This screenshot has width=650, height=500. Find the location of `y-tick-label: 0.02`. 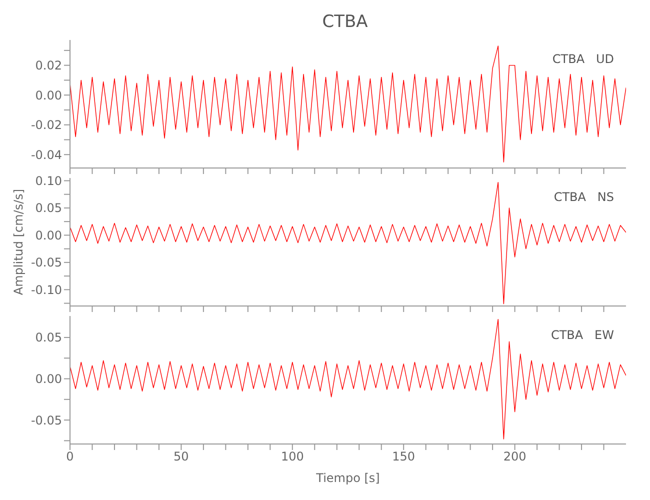

y-tick-label: 0.02 is located at coordinates (48, 65).